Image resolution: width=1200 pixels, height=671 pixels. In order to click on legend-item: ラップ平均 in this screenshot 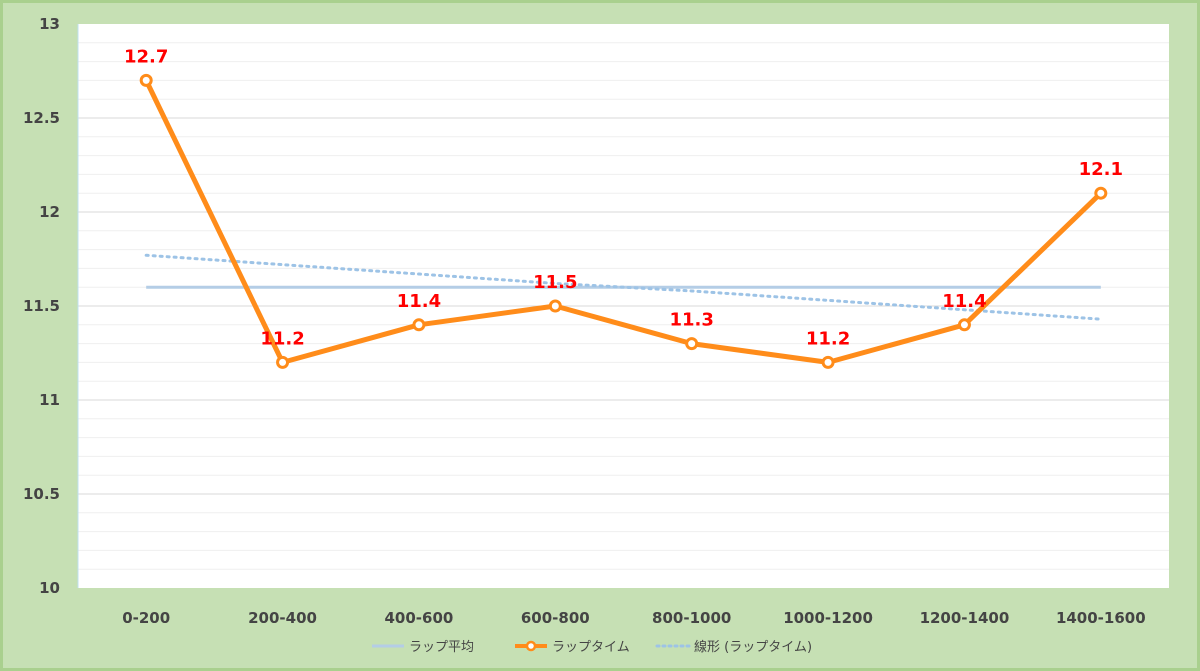, I will do `click(423, 647)`.